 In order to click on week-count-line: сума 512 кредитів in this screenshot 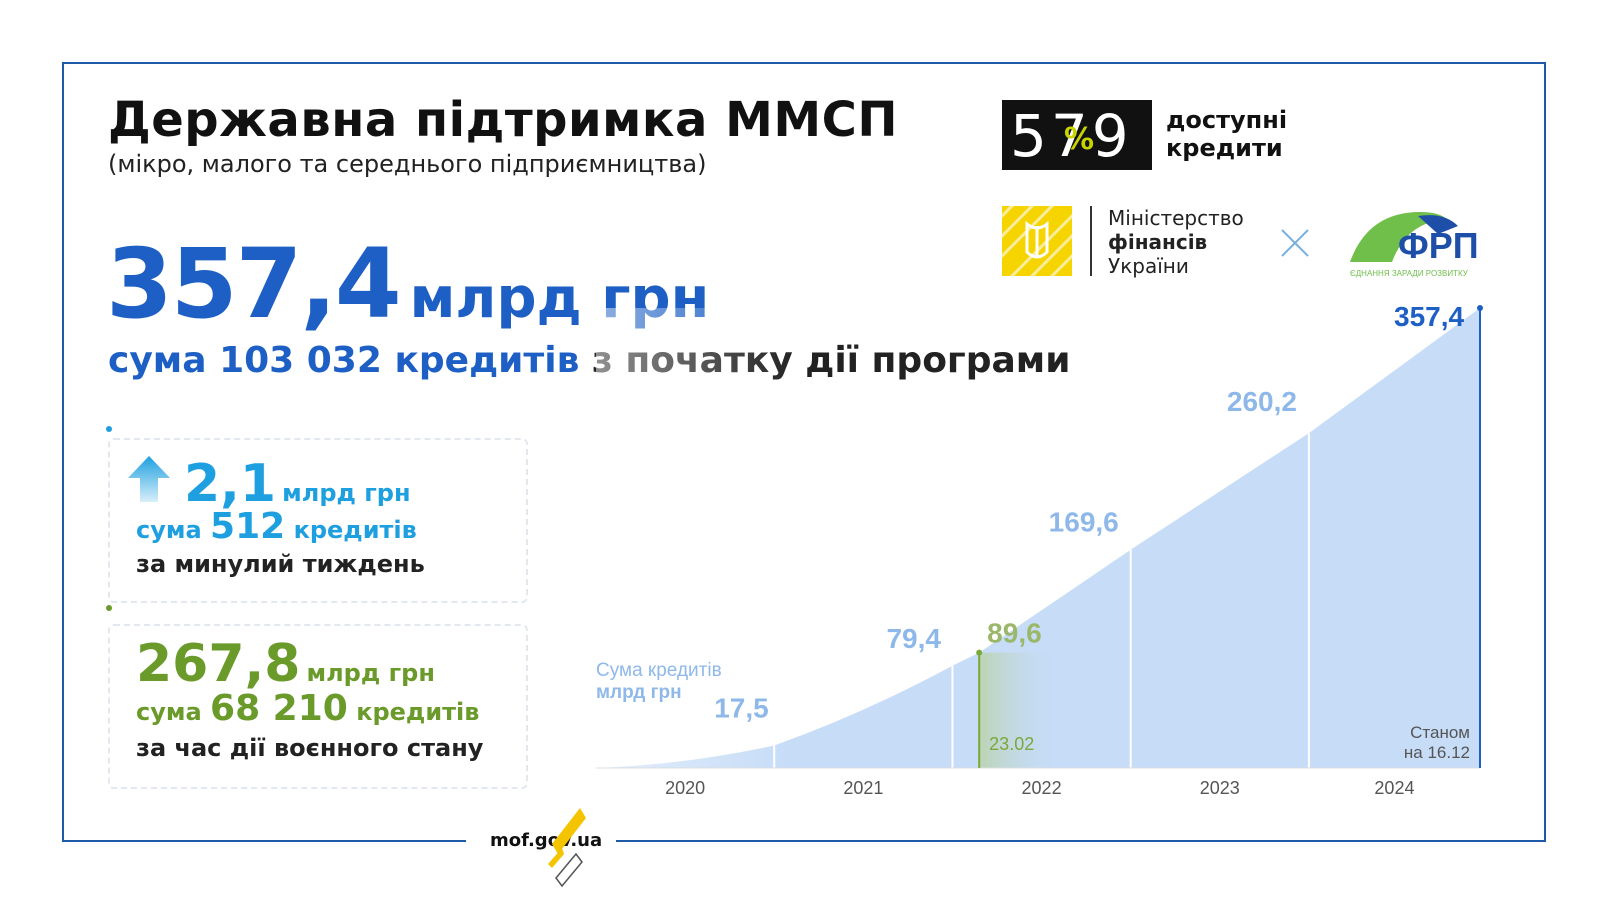, I will do `click(276, 526)`.